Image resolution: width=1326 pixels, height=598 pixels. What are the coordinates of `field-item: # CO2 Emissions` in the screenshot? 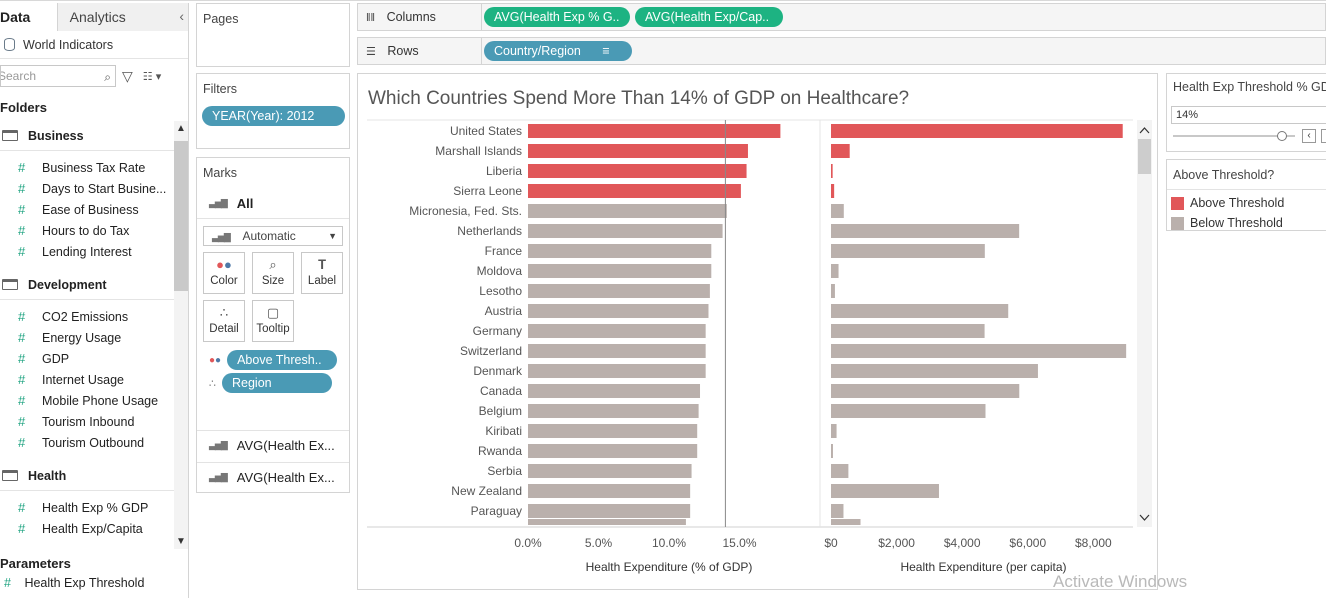 It's located at (87, 316).